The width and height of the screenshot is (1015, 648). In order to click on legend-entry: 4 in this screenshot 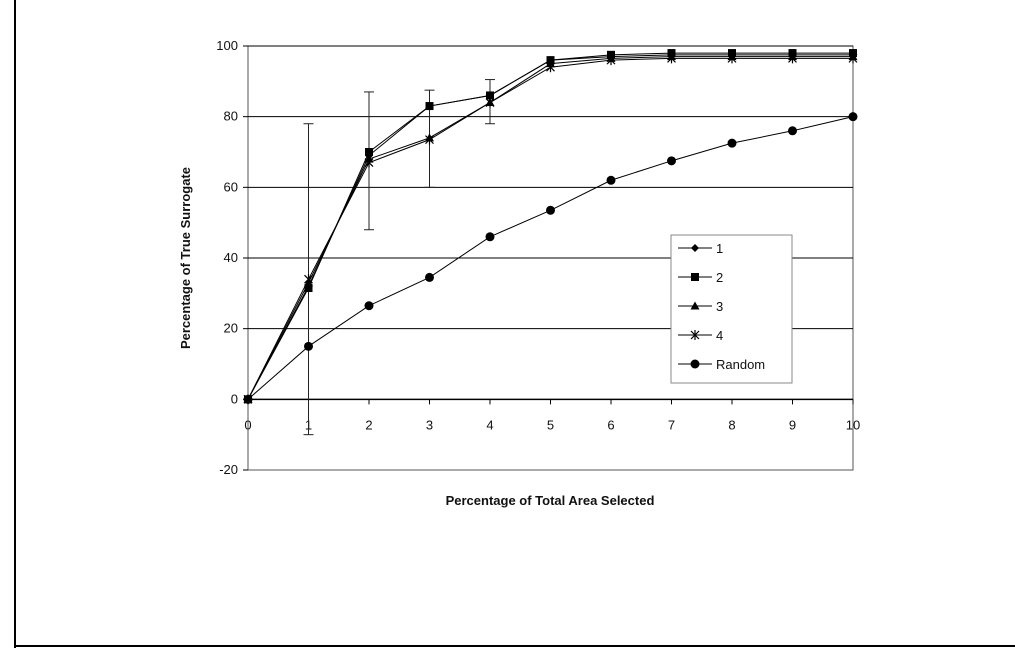, I will do `click(700, 335)`.